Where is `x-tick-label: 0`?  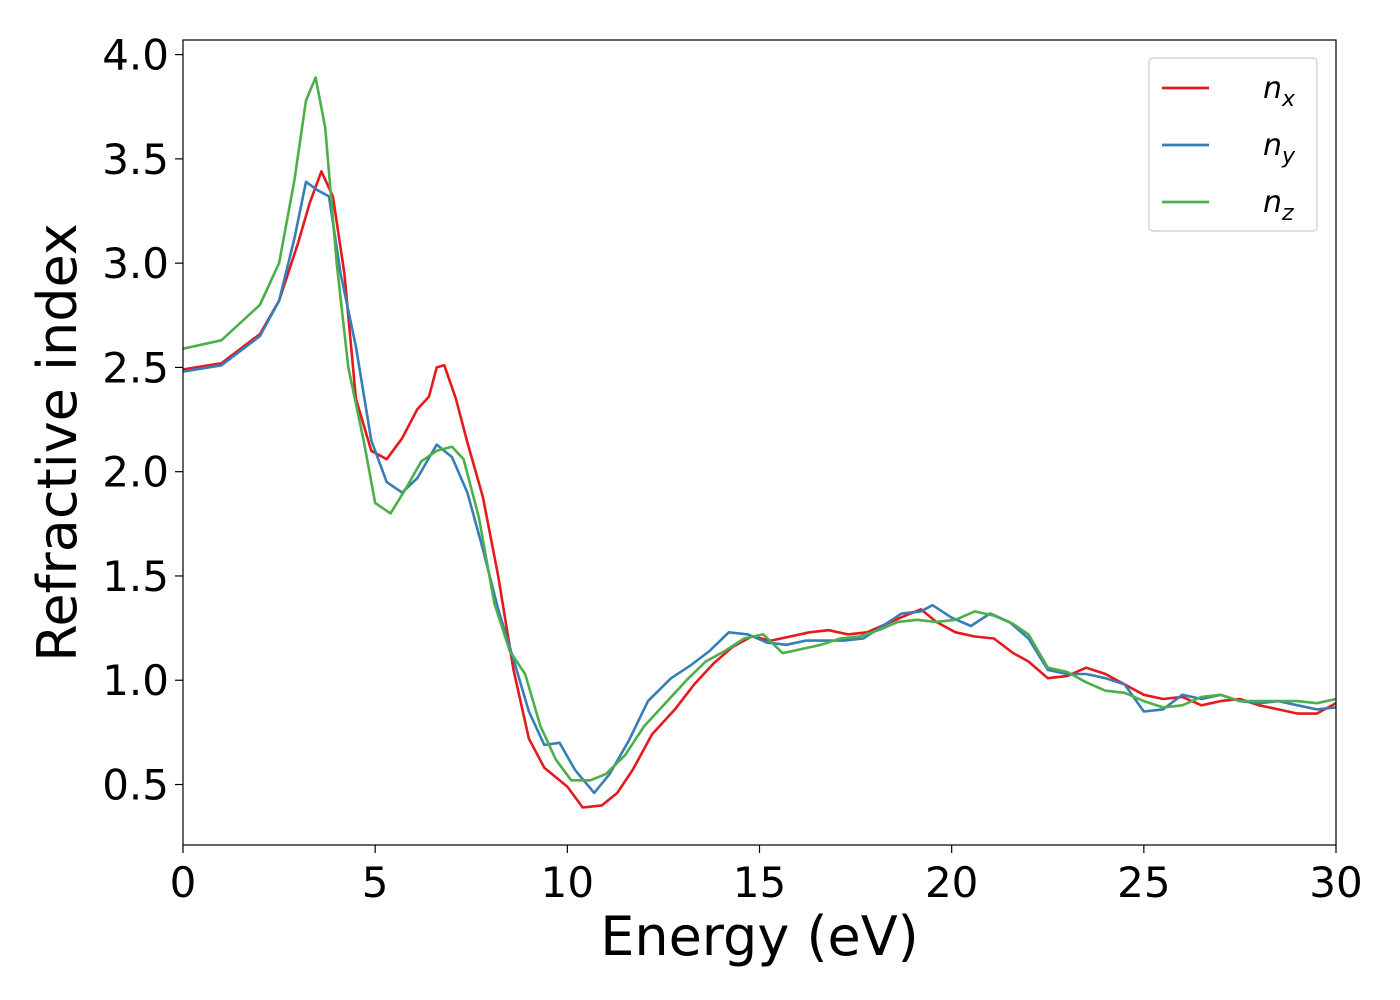 x-tick-label: 0 is located at coordinates (183, 882).